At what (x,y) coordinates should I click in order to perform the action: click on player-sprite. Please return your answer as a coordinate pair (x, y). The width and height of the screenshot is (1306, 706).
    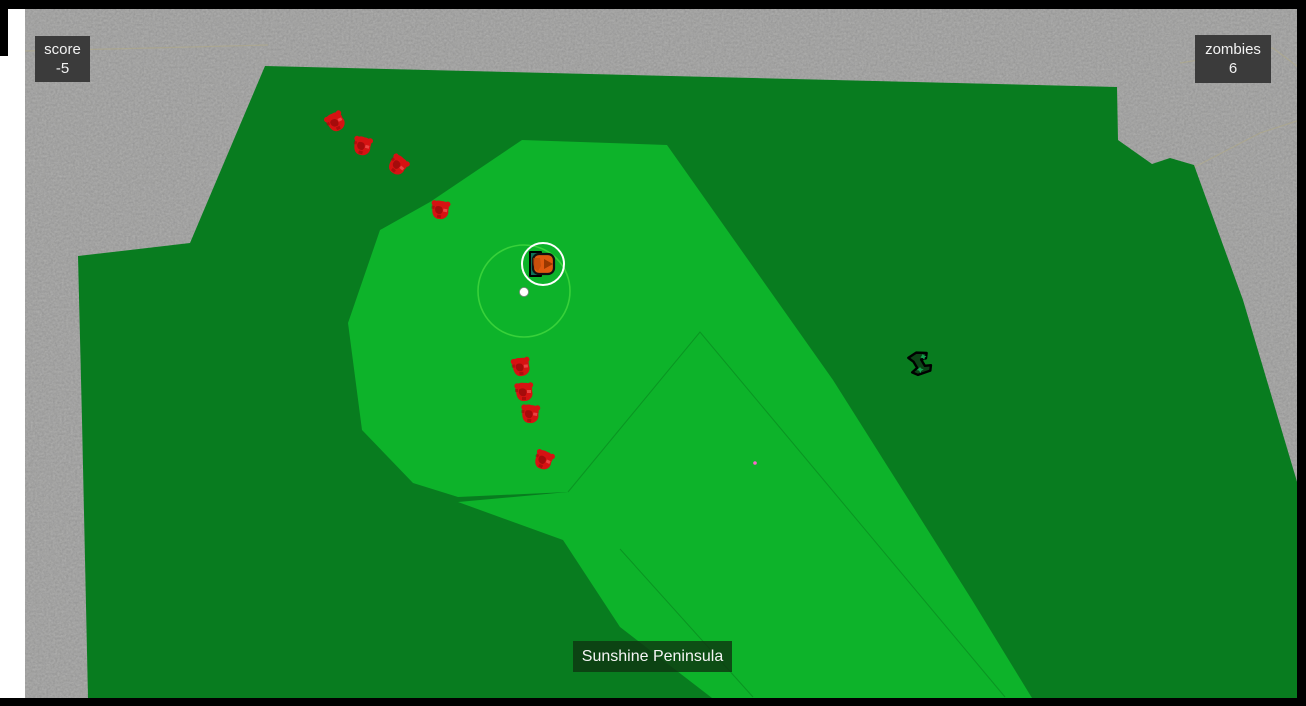
    Looking at the image, I should click on (542, 264).